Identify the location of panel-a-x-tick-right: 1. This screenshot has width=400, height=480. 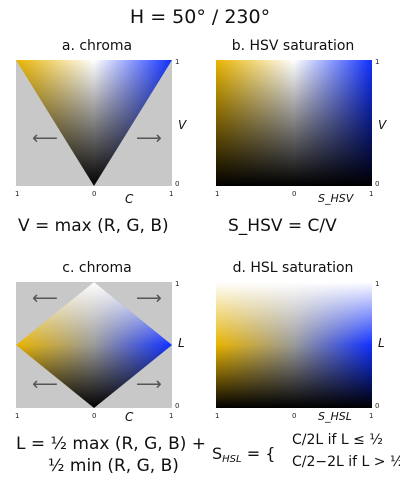
(171, 194).